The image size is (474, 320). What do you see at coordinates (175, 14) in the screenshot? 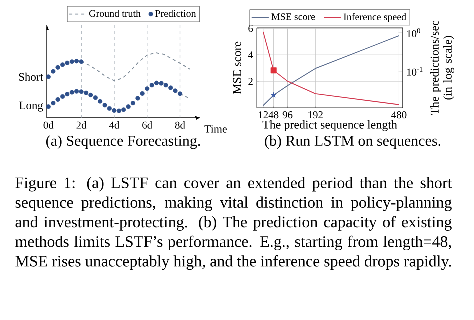
I see `legend-label: Prediction` at bounding box center [175, 14].